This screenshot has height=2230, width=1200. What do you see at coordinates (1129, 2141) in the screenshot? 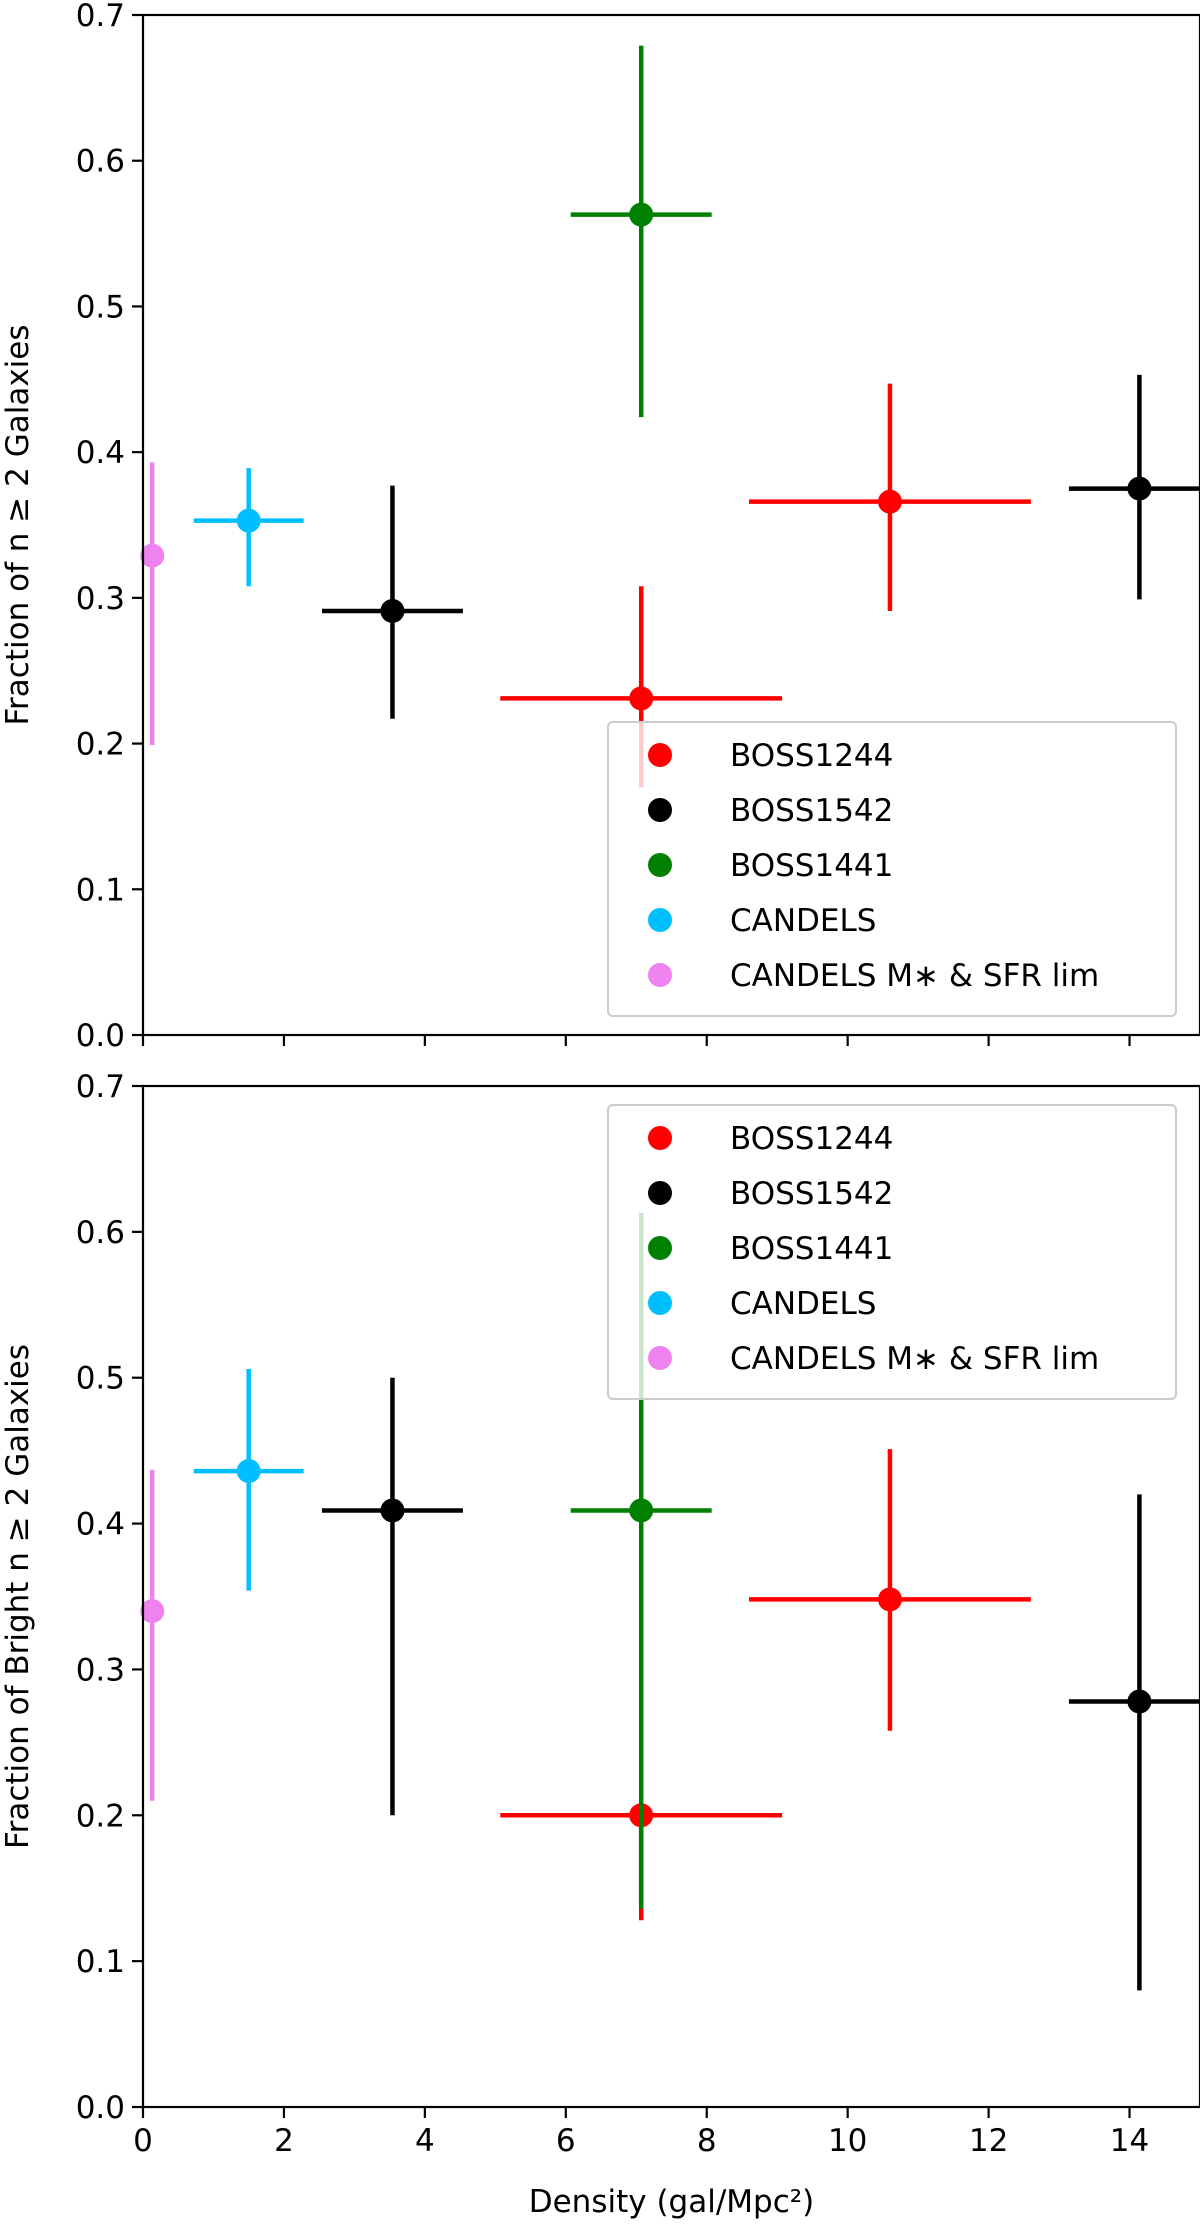
I see `x-tick-label: 14` at bounding box center [1129, 2141].